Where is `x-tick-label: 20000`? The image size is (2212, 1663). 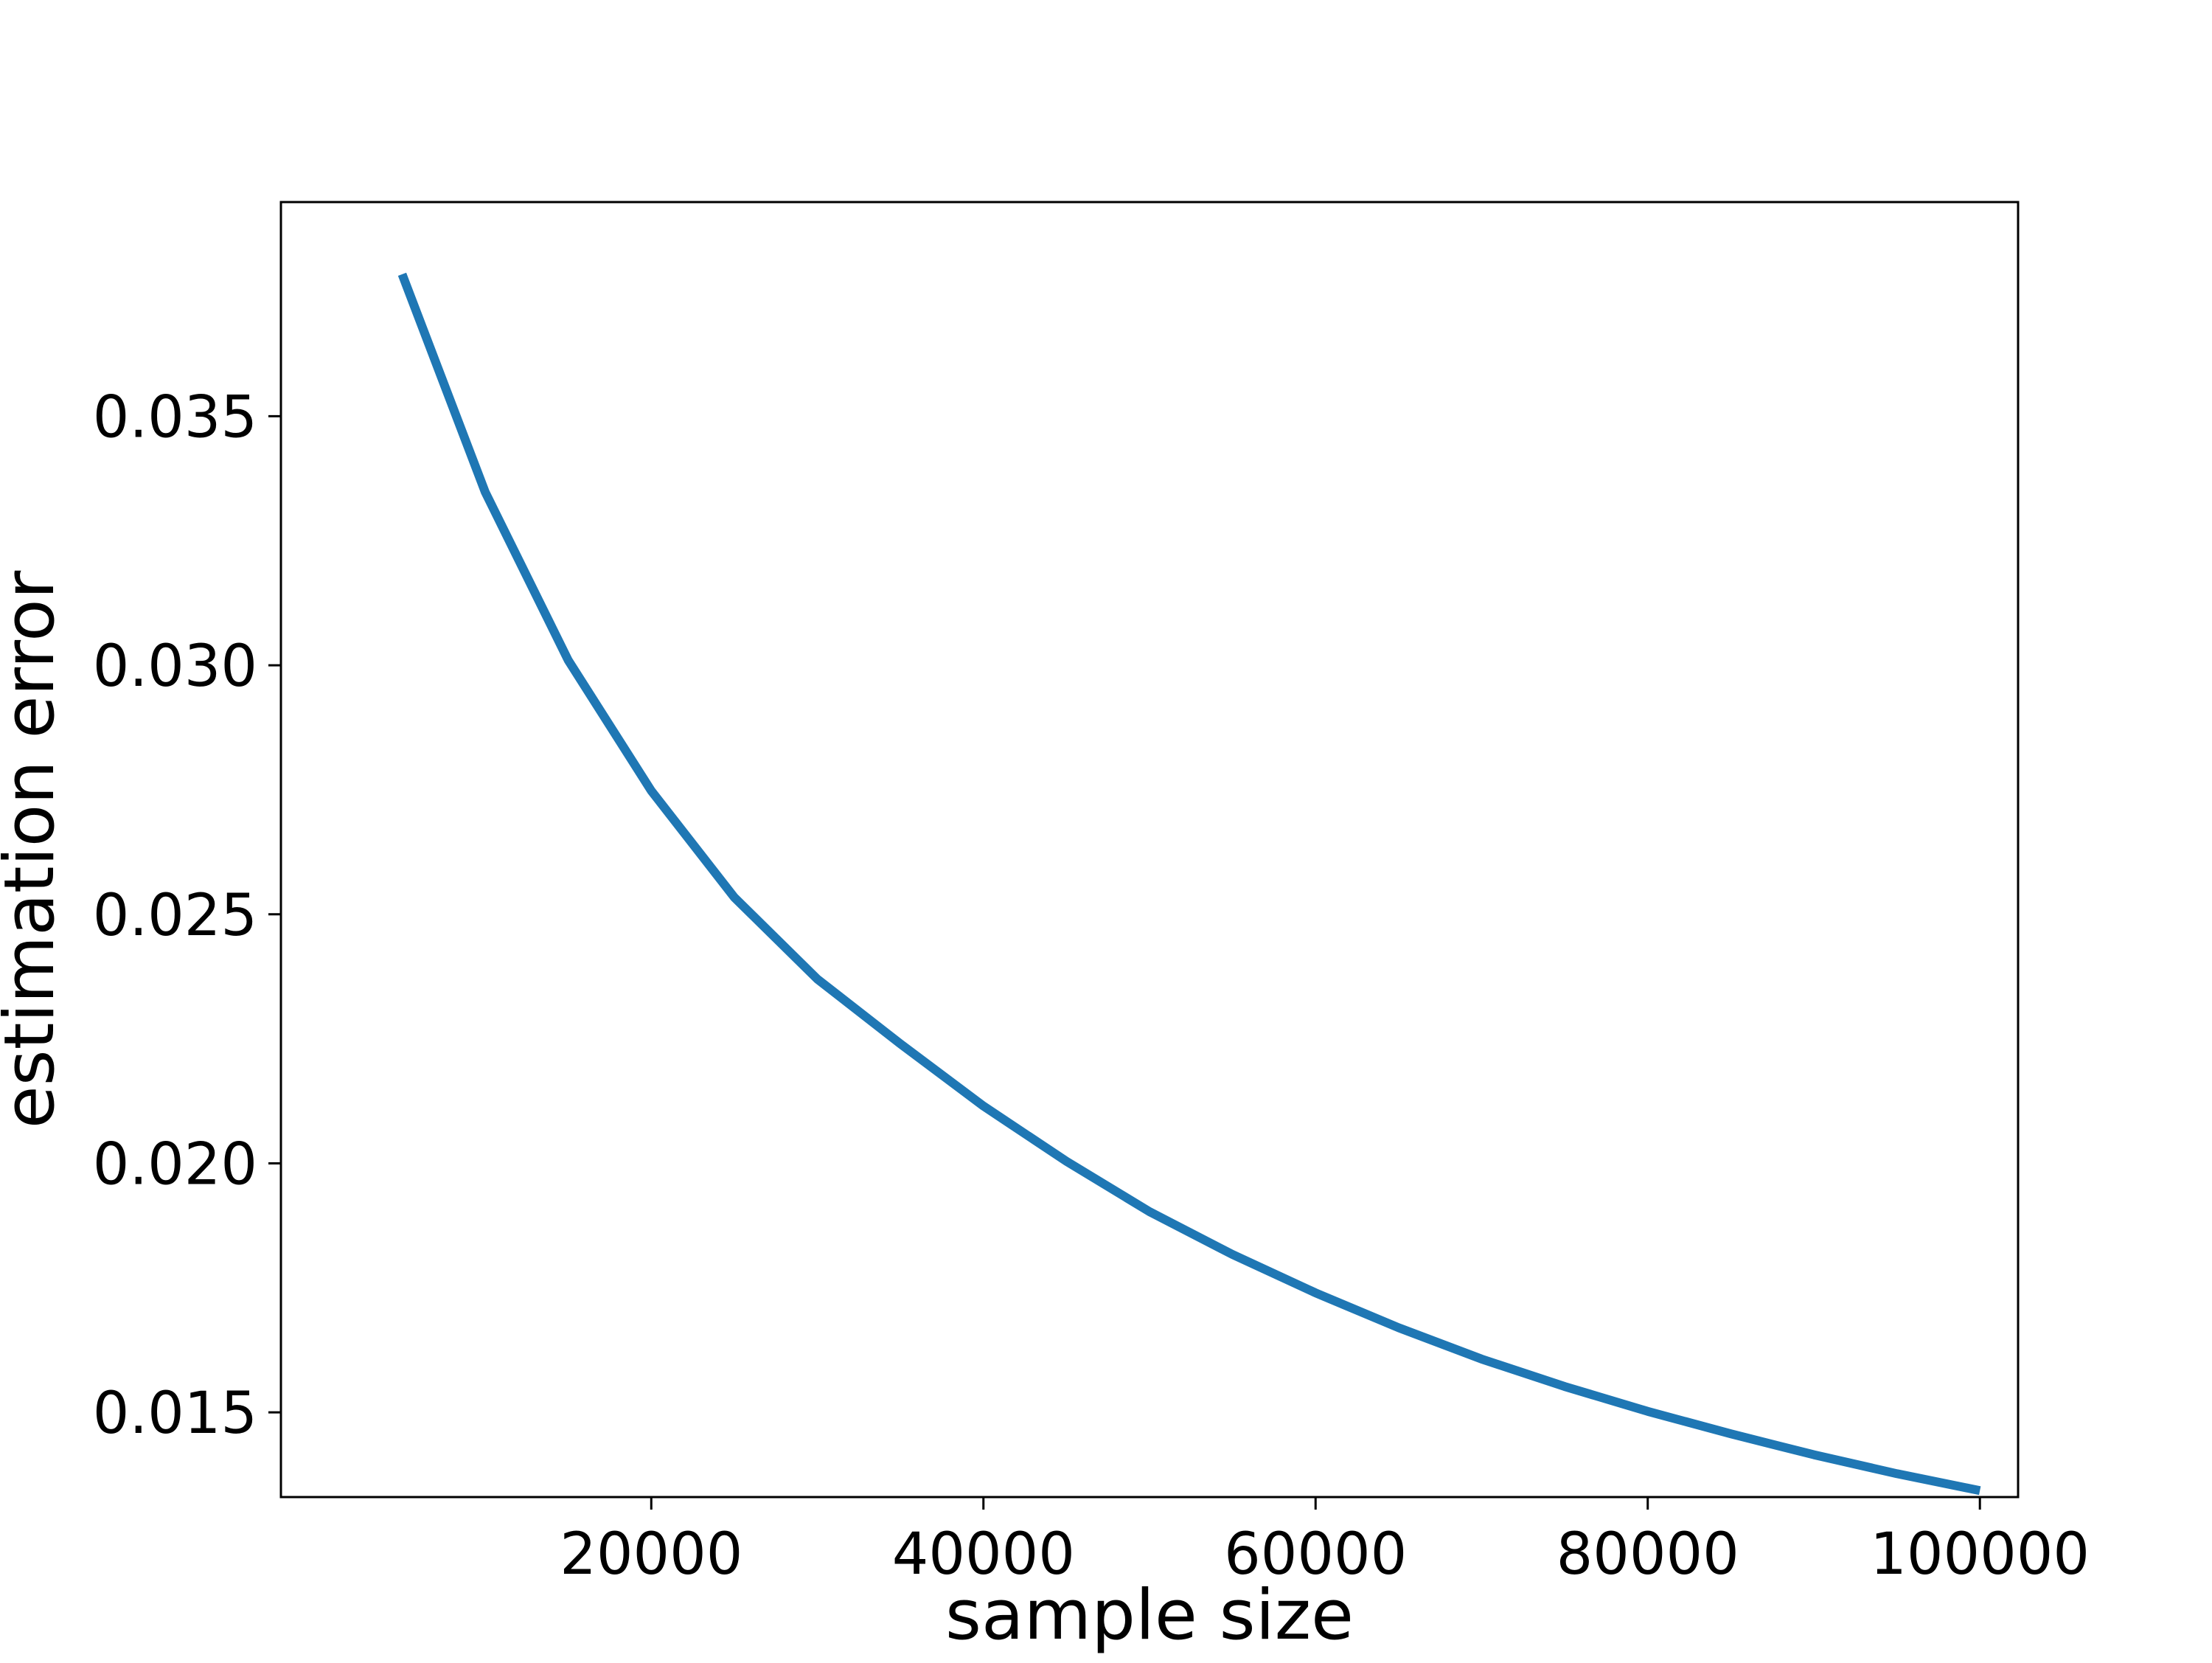
x-tick-label: 20000 is located at coordinates (651, 1554).